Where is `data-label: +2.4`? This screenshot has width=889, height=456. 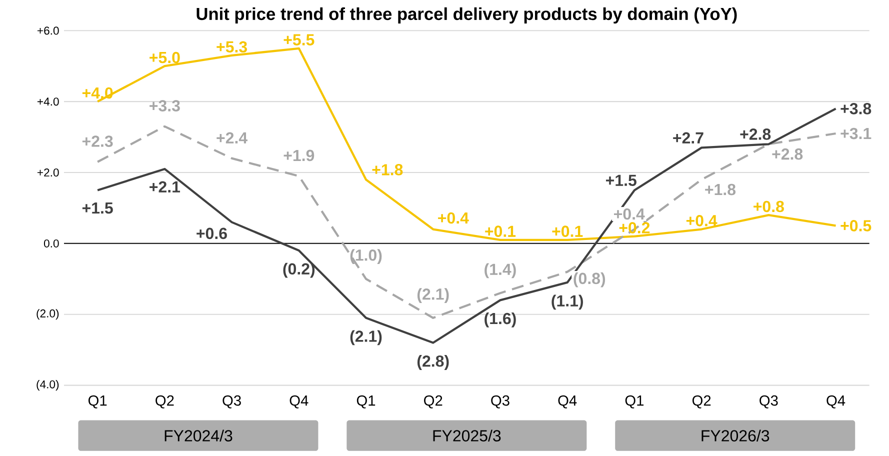
data-label: +2.4 is located at coordinates (232, 138).